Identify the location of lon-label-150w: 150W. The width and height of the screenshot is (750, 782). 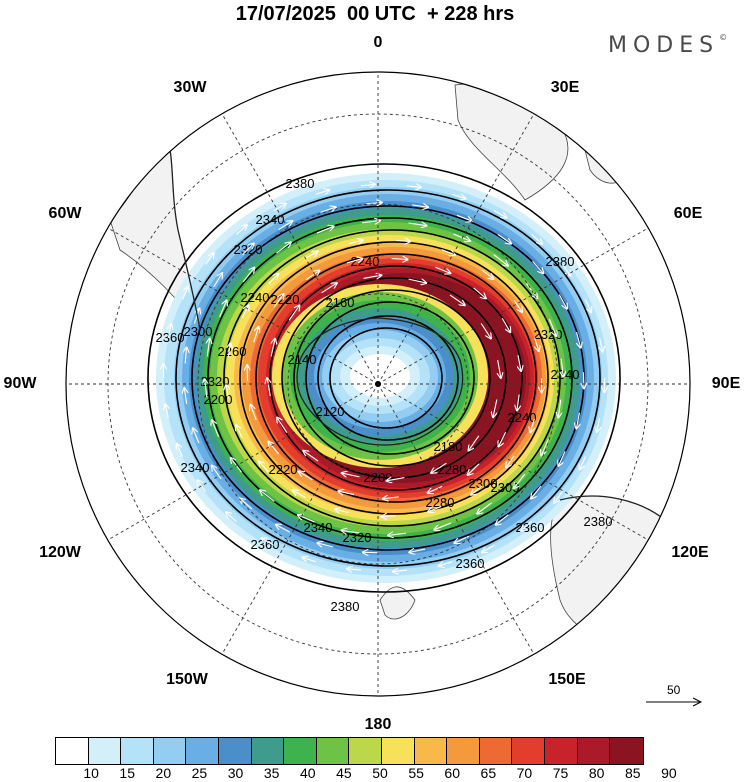
(187, 679).